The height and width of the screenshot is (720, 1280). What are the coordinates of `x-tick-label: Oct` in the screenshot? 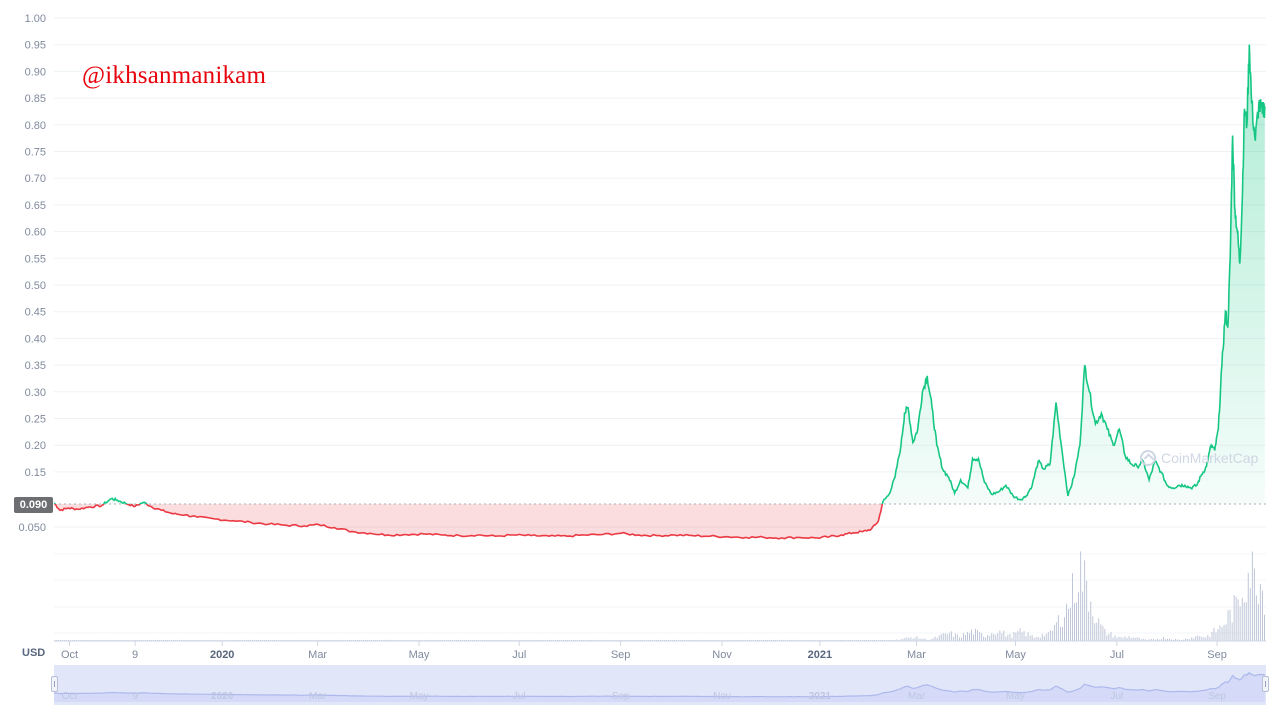 It's located at (69, 655).